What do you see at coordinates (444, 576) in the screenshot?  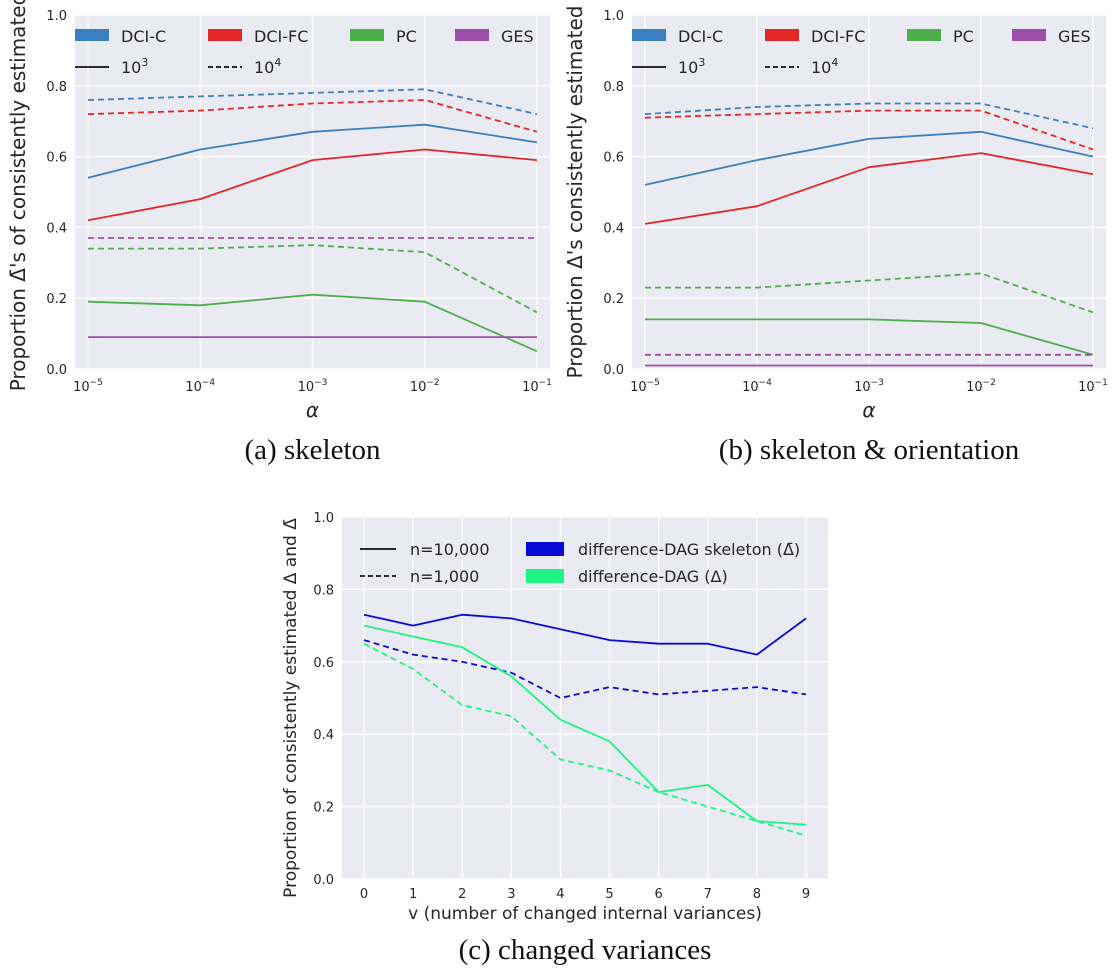 I see `legend-style-label: n=1,000` at bounding box center [444, 576].